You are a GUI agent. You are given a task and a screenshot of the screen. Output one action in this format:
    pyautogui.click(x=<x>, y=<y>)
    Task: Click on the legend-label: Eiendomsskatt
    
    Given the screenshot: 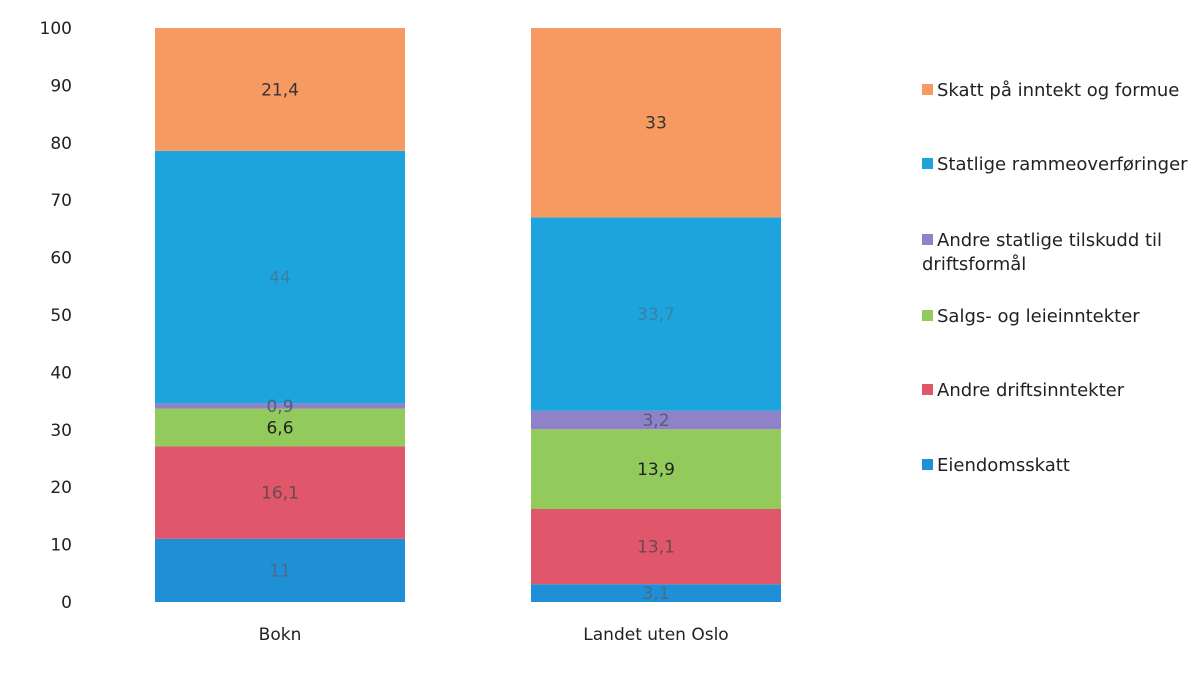 What is the action you would take?
    pyautogui.click(x=1003, y=465)
    